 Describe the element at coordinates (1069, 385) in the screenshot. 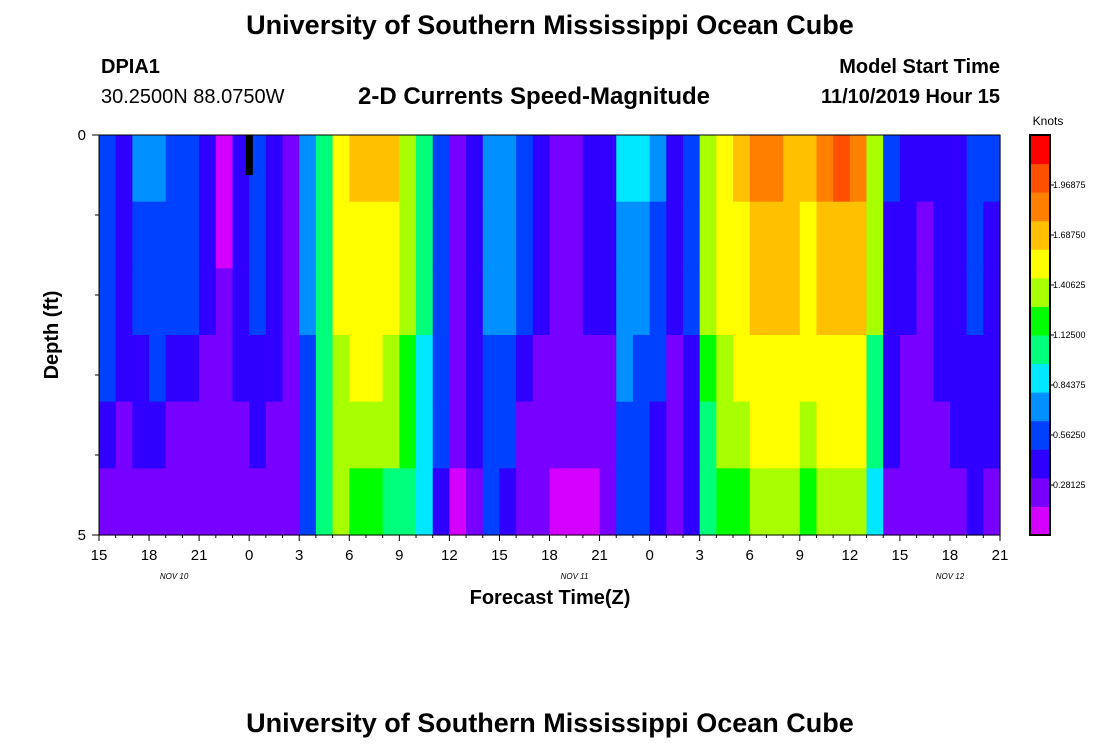

I see `colorbar-tick-label: 0.84375` at that location.